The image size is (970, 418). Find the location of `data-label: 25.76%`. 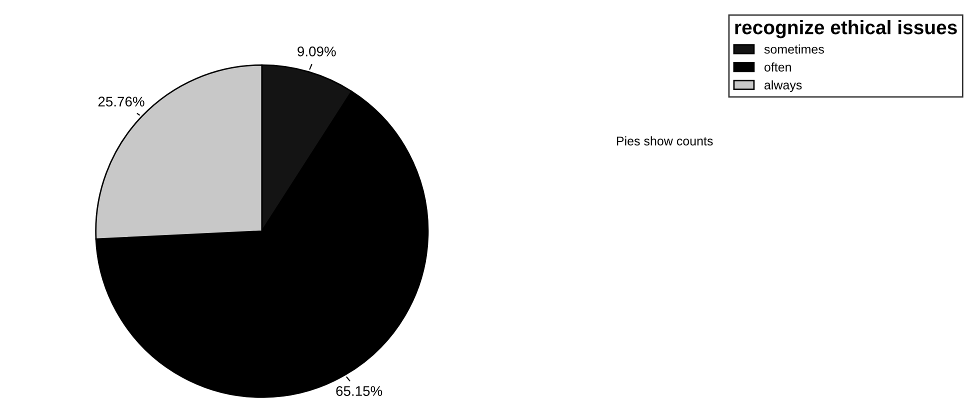

data-label: 25.76% is located at coordinates (121, 101).